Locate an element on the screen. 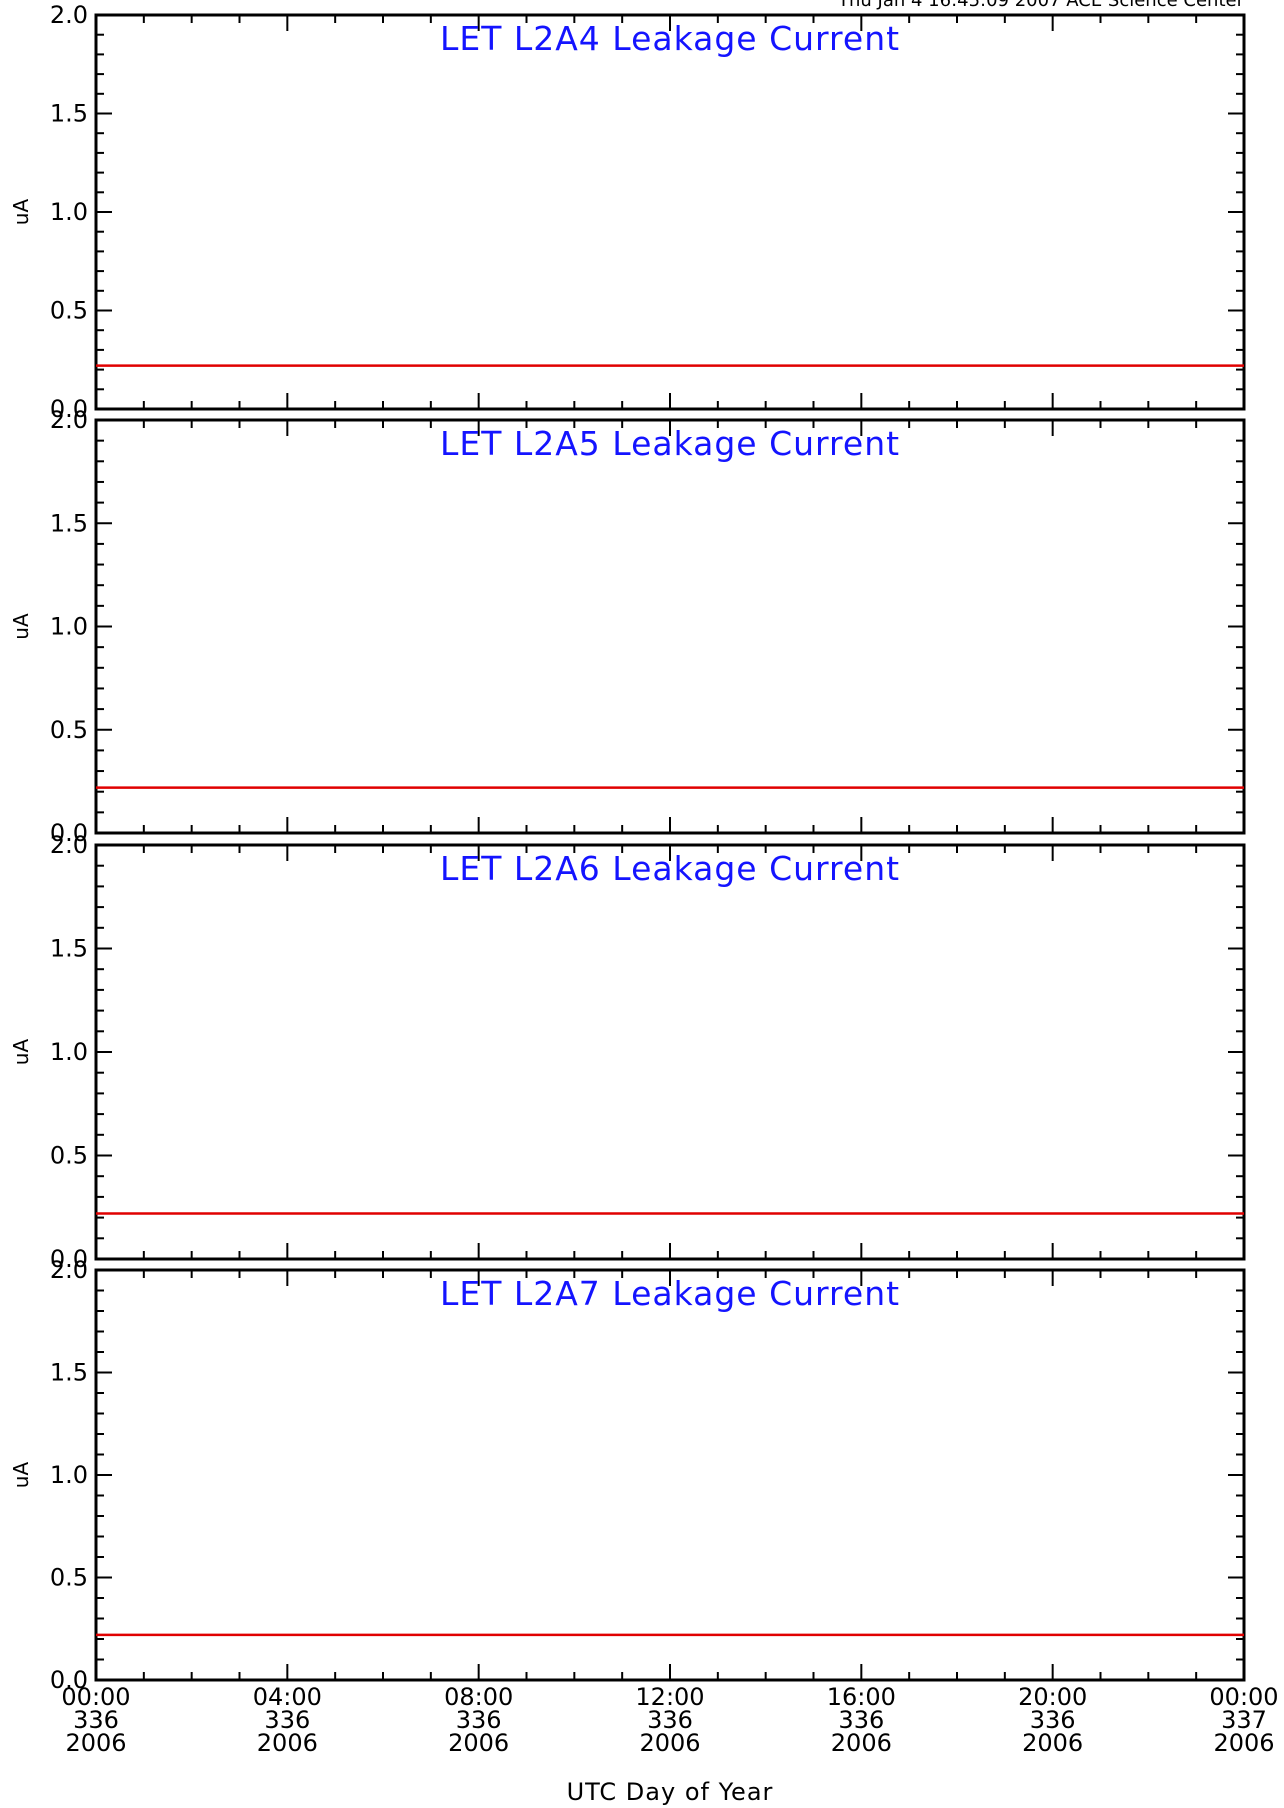  panel-title: LET L2A7 Leakage Current is located at coordinates (670, 1293).